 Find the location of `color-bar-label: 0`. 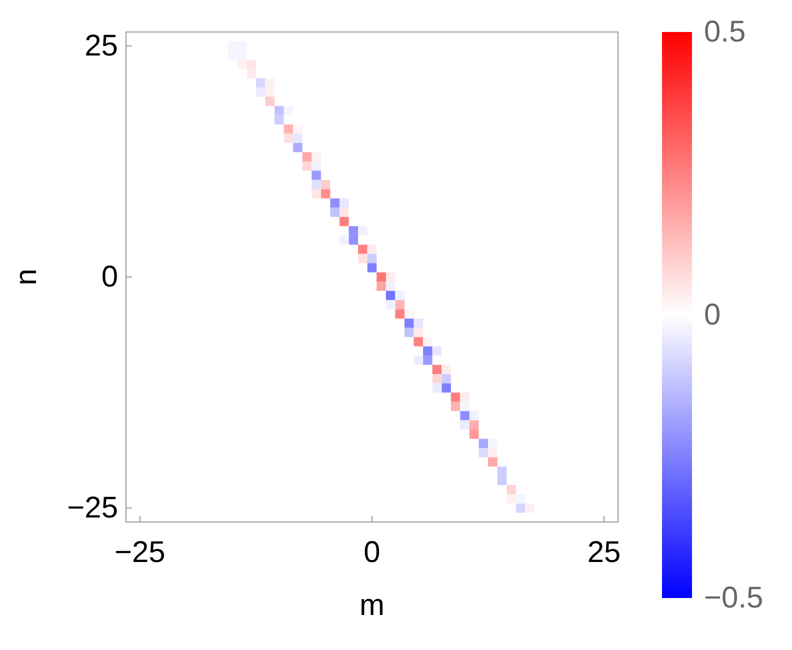

color-bar-label: 0 is located at coordinates (712, 315).